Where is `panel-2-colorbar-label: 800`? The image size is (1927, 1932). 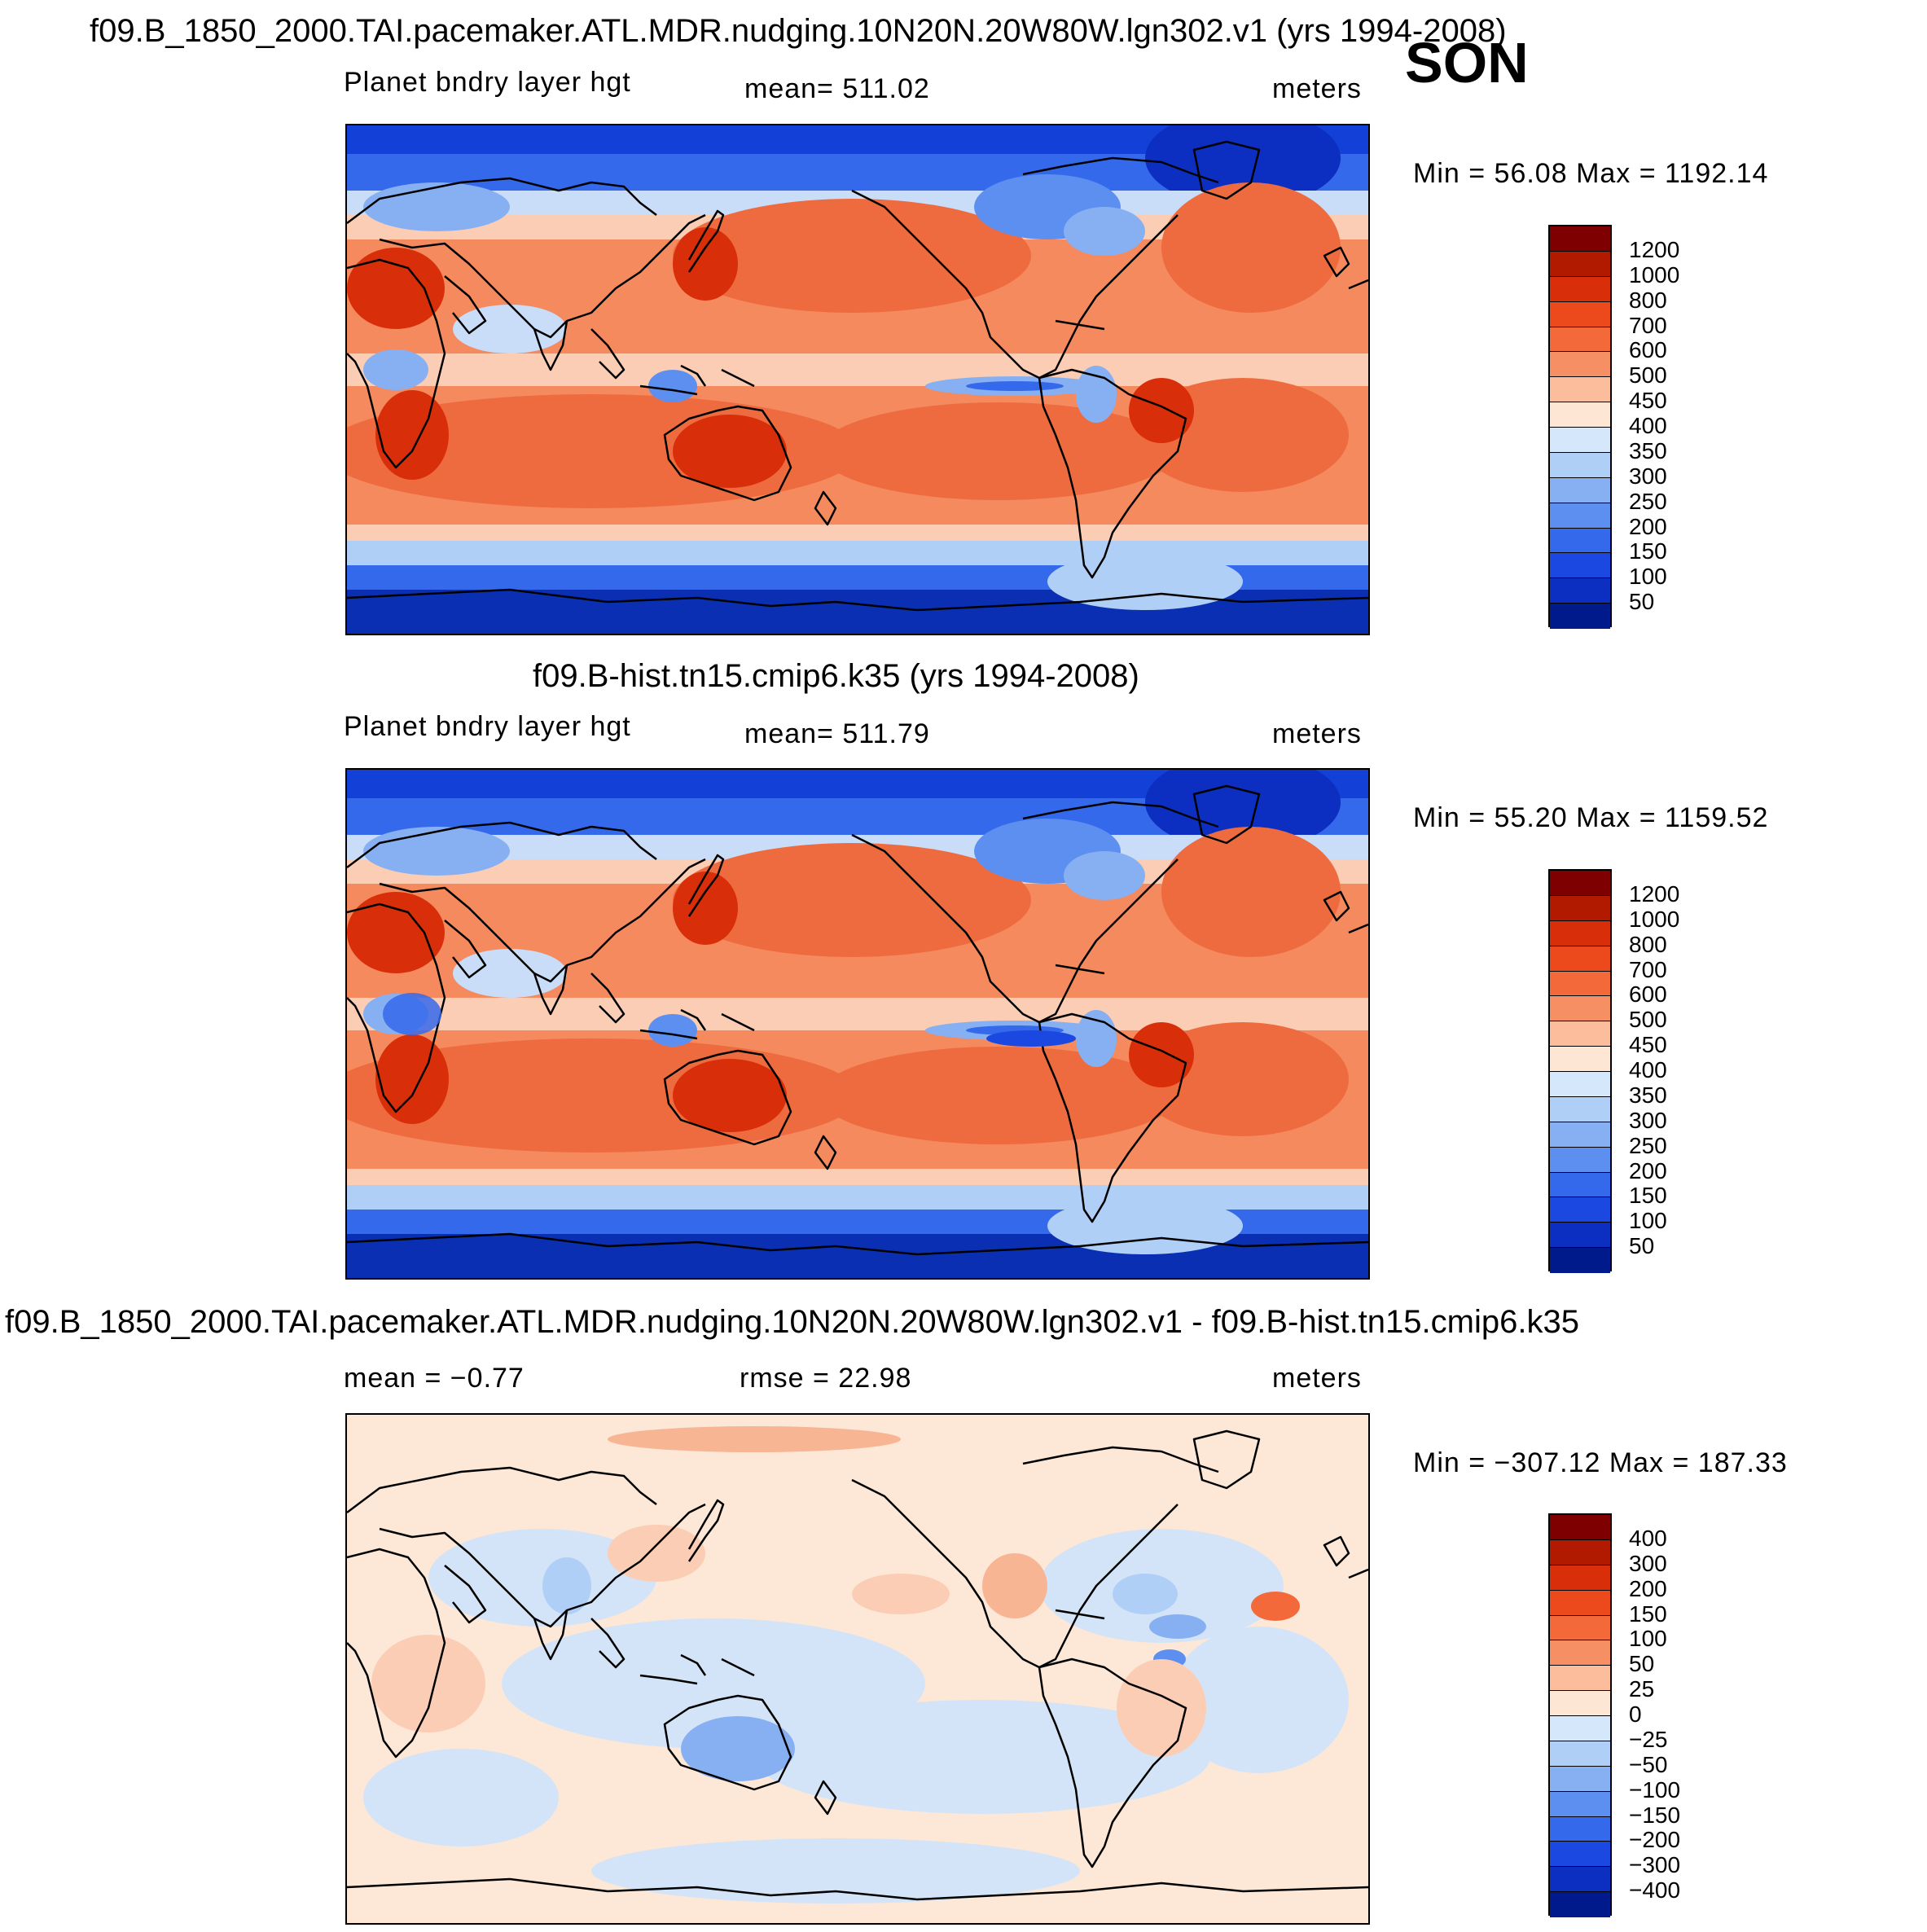
panel-2-colorbar-label: 800 is located at coordinates (1648, 944).